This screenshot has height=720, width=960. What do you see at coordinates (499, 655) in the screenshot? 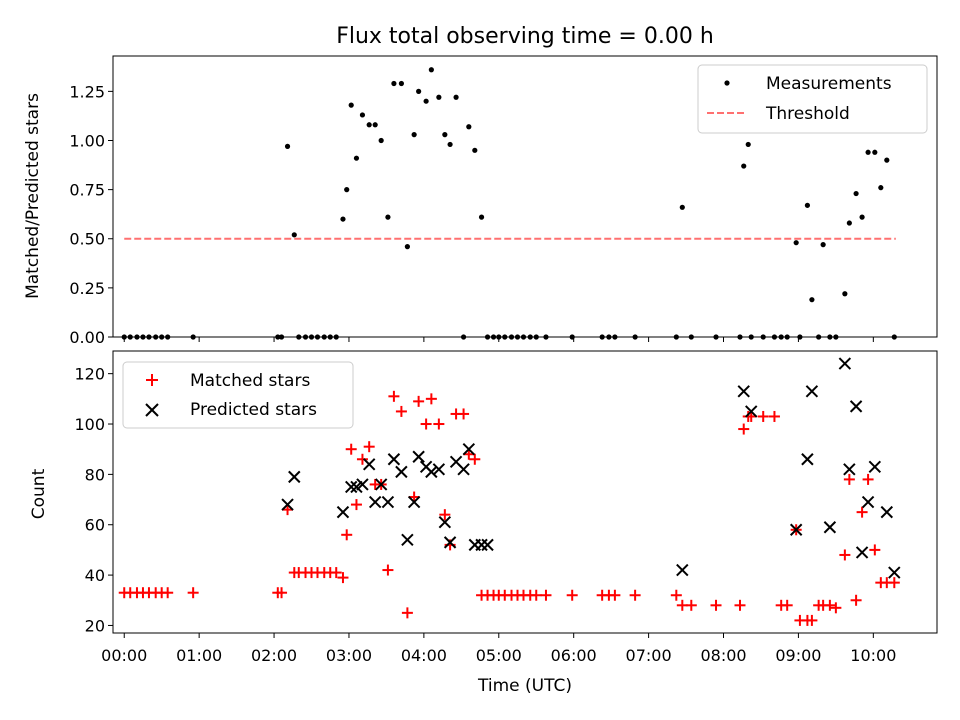
I see `x-tick-label: 05:00` at bounding box center [499, 655].